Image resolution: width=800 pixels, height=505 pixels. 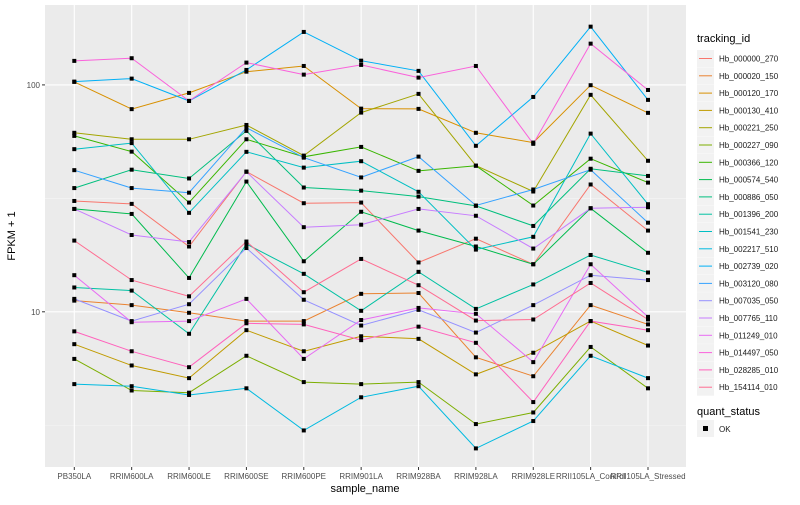 What do you see at coordinates (749, 145) in the screenshot?
I see `legend-label: Hb_000227_090` at bounding box center [749, 145].